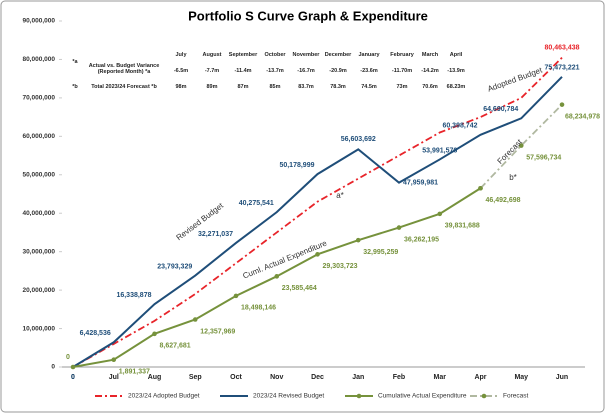 This screenshot has height=413, width=605. I want to click on legend-label: Forecast, so click(515, 396).